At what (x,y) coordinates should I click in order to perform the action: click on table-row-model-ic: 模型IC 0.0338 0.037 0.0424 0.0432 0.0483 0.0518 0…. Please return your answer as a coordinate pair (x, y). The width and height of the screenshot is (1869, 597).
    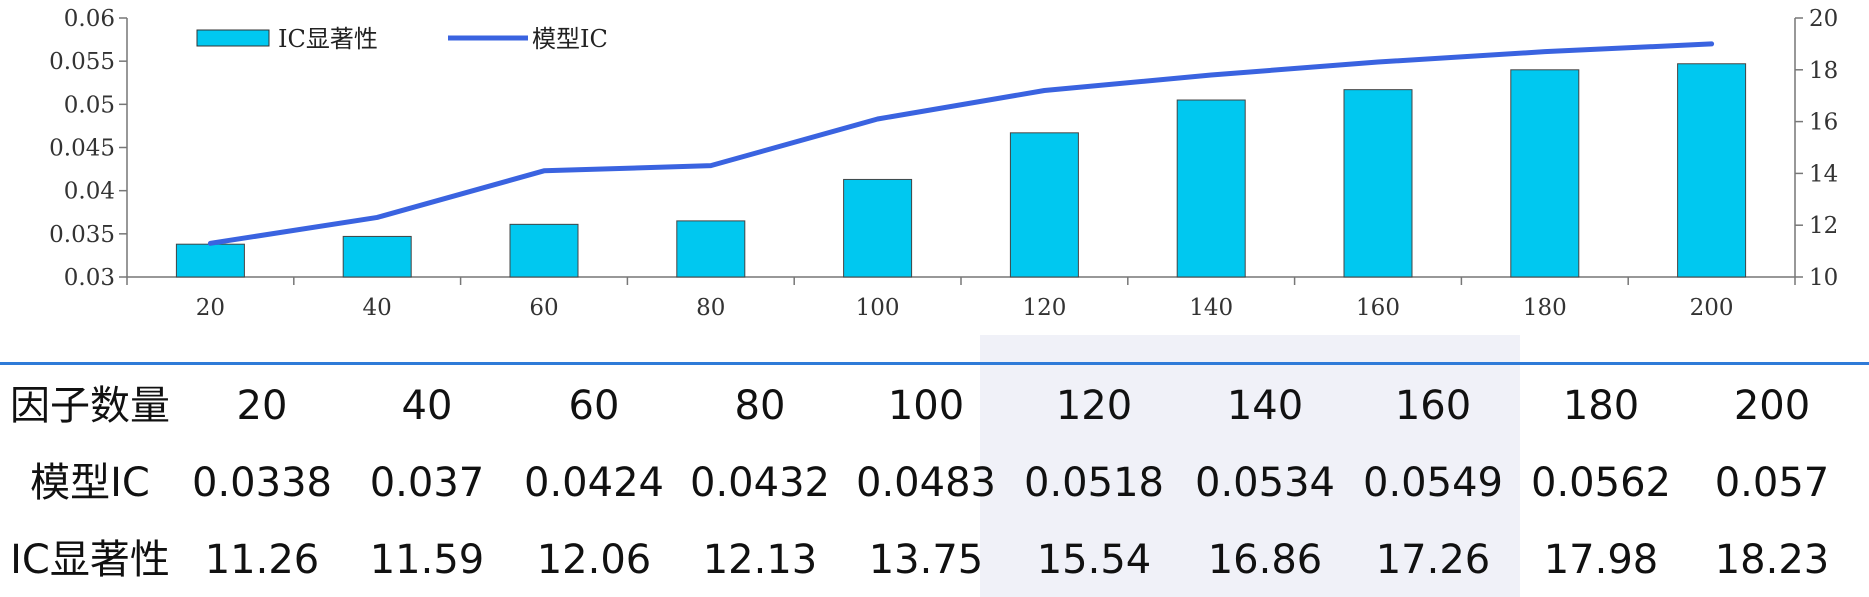
    Looking at the image, I should click on (934, 483).